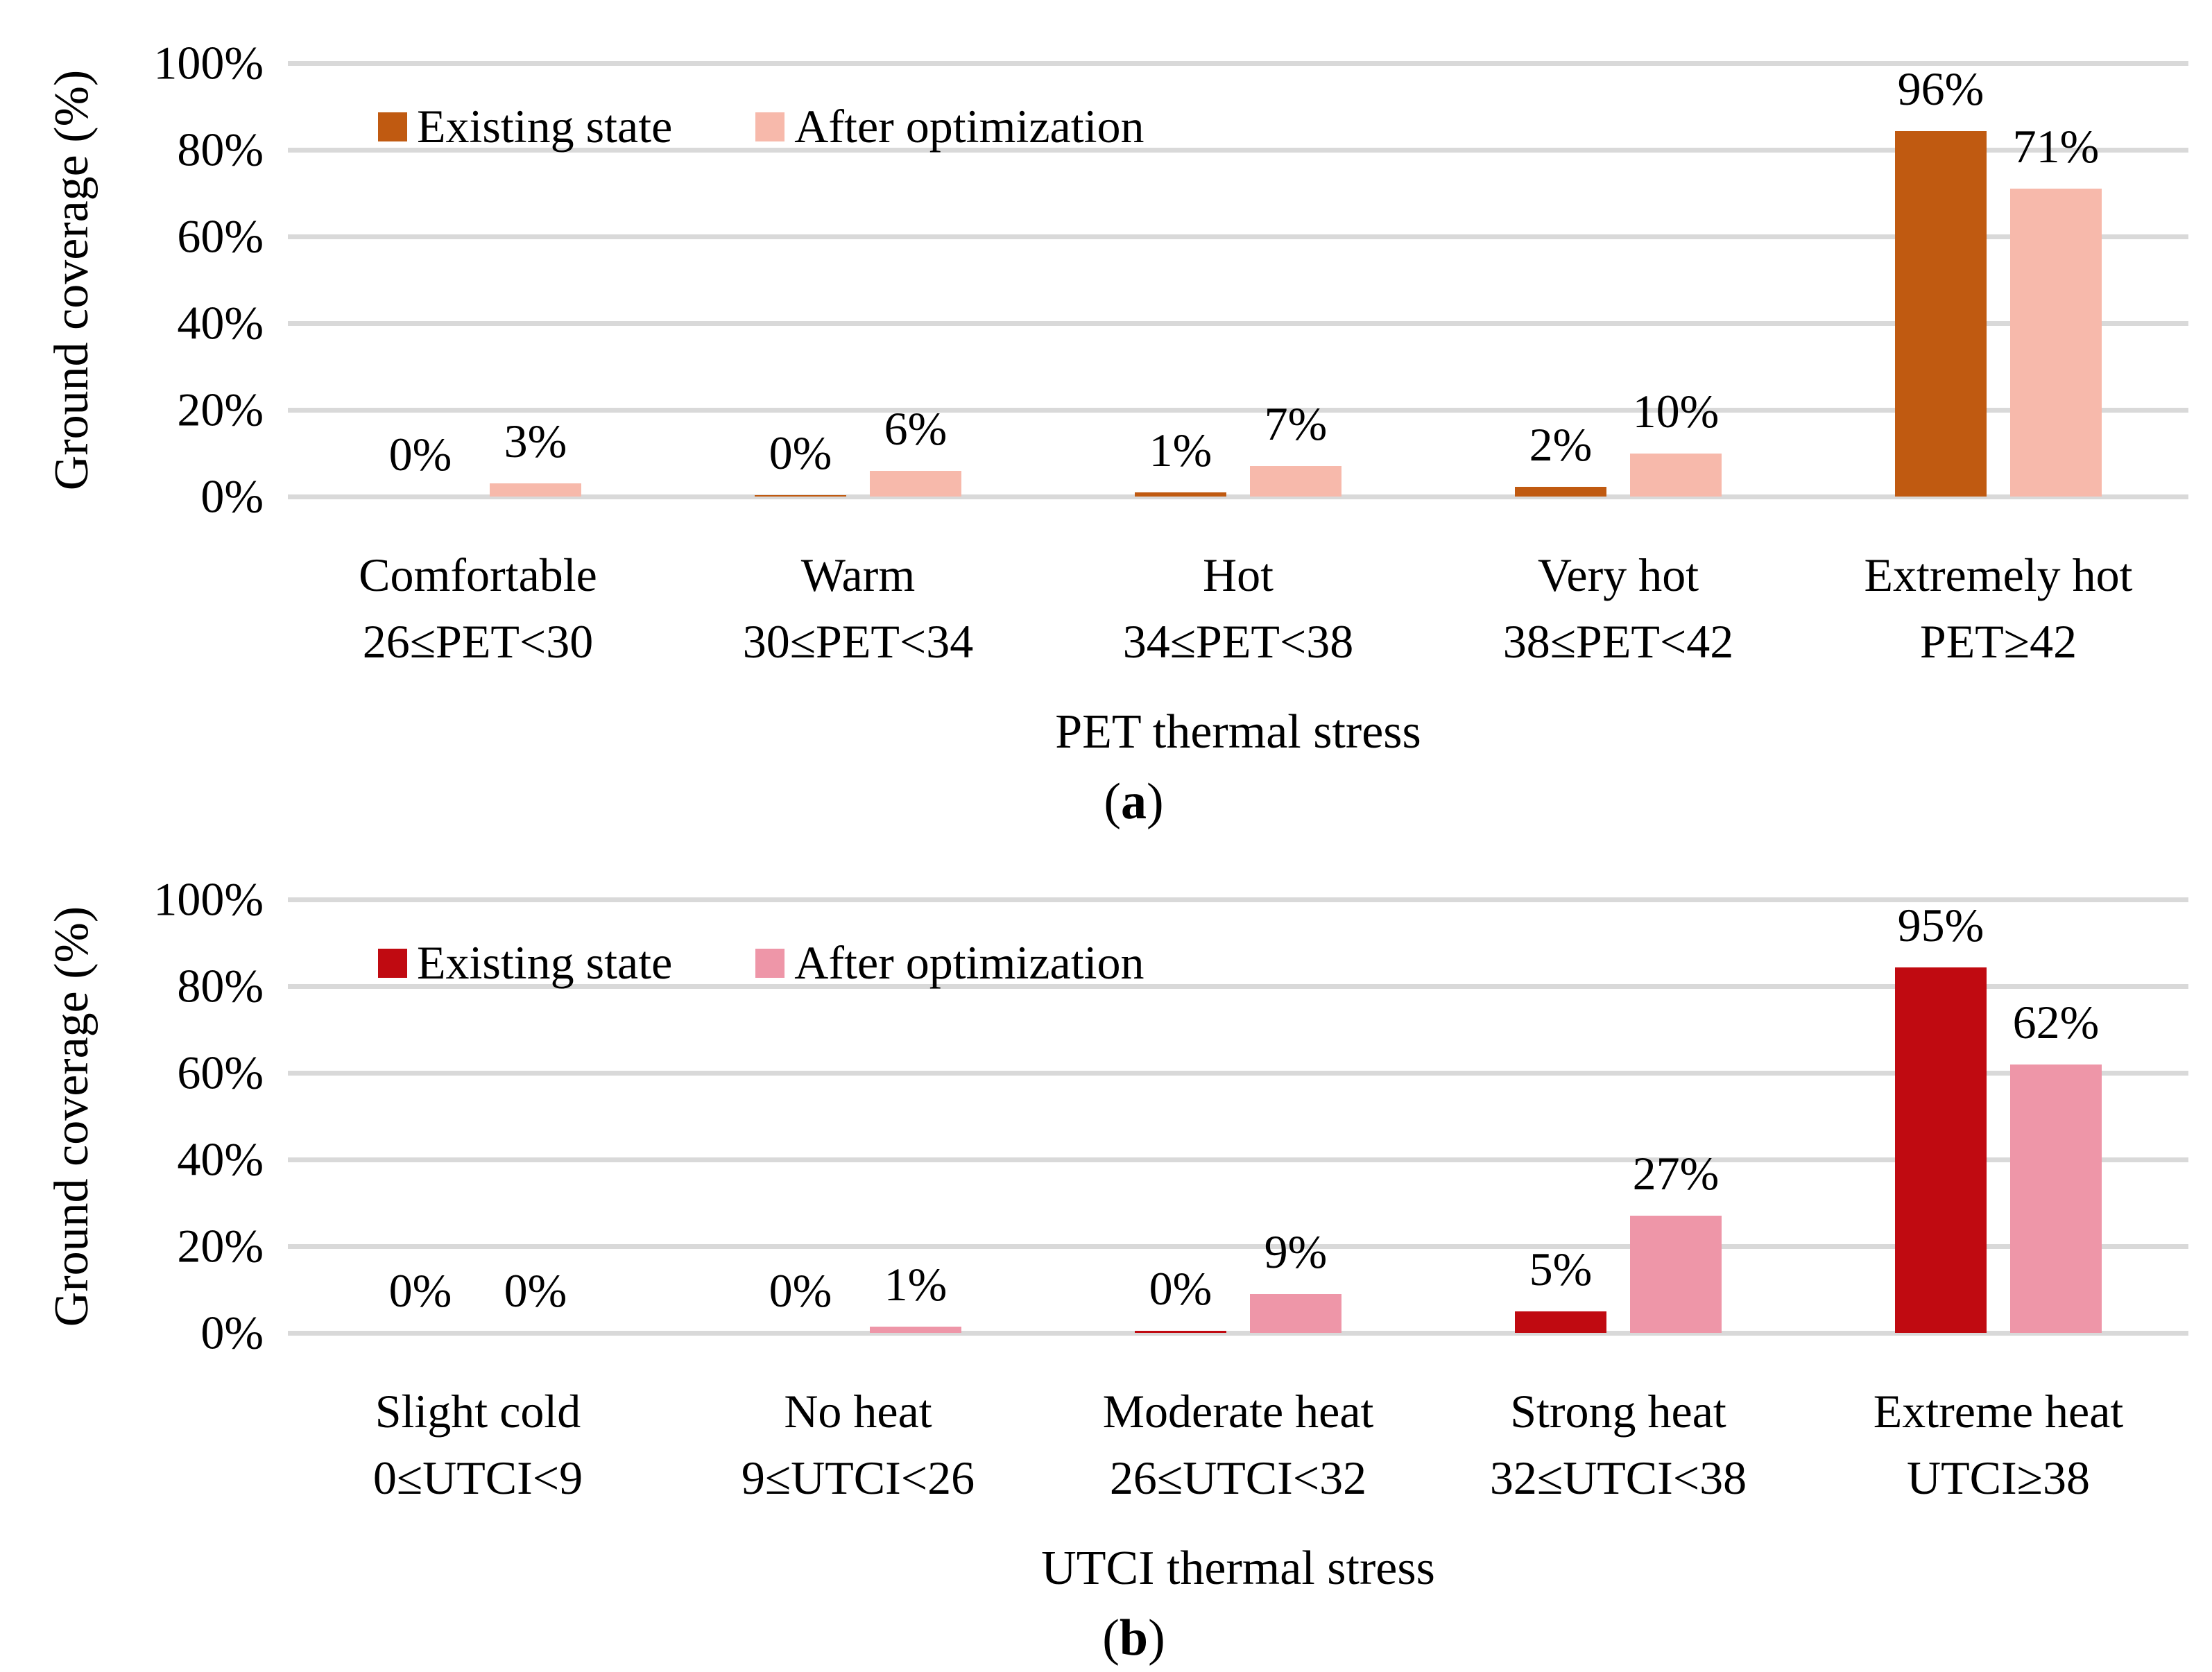  What do you see at coordinates (535, 441) in the screenshot?
I see `bar-value-label: 3%` at bounding box center [535, 441].